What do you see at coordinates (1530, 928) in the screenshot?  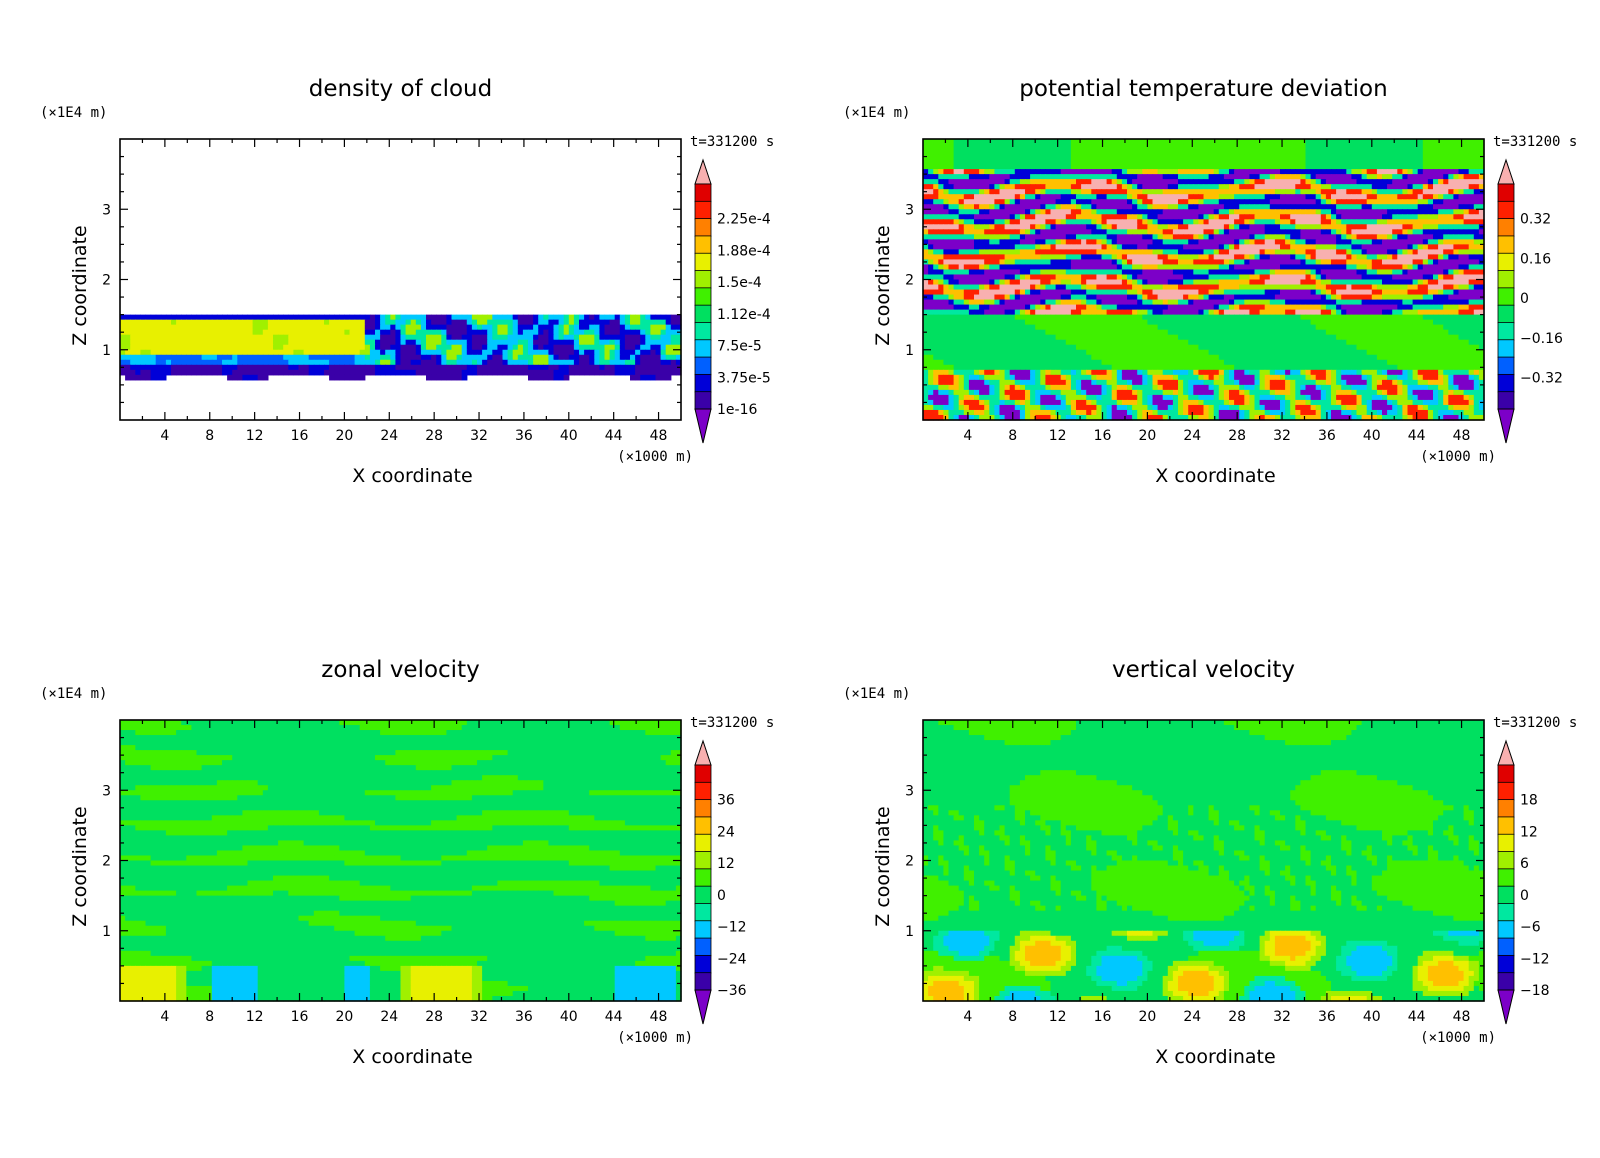 I see `colorbar-label: −6` at bounding box center [1530, 928].